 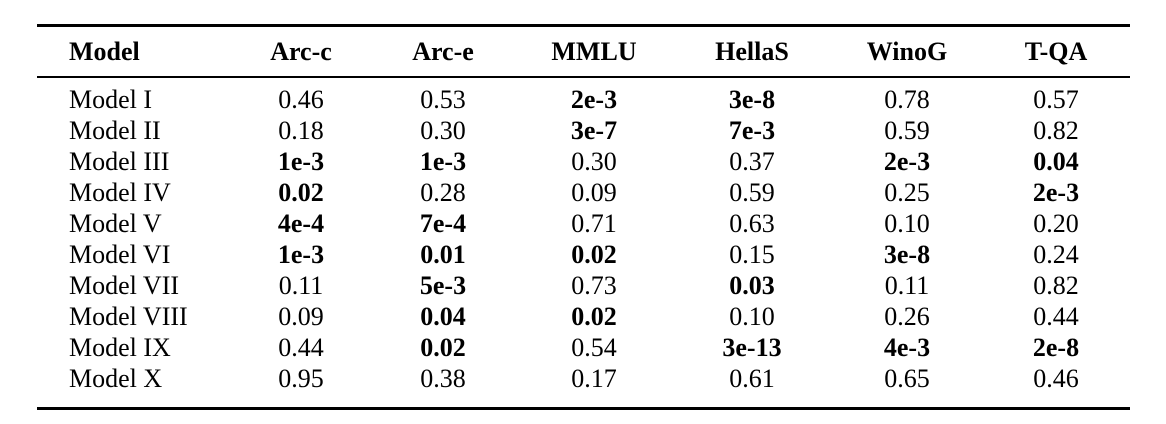 I want to click on value-cell: 4e-4, so click(x=301, y=223).